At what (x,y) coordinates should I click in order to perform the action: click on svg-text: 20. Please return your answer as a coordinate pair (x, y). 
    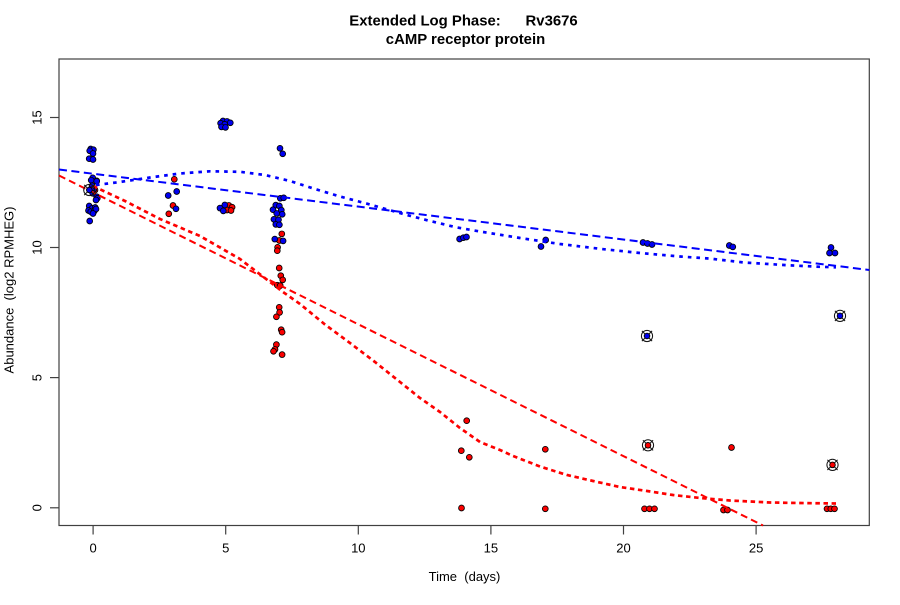
    Looking at the image, I should click on (623, 547).